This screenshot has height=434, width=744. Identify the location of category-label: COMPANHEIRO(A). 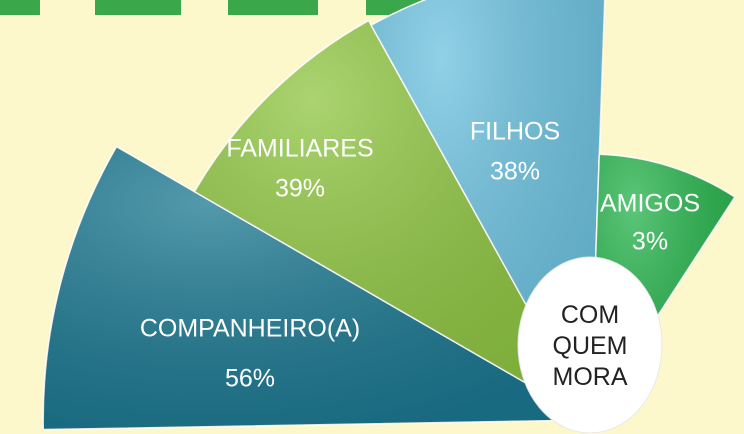
(250, 329).